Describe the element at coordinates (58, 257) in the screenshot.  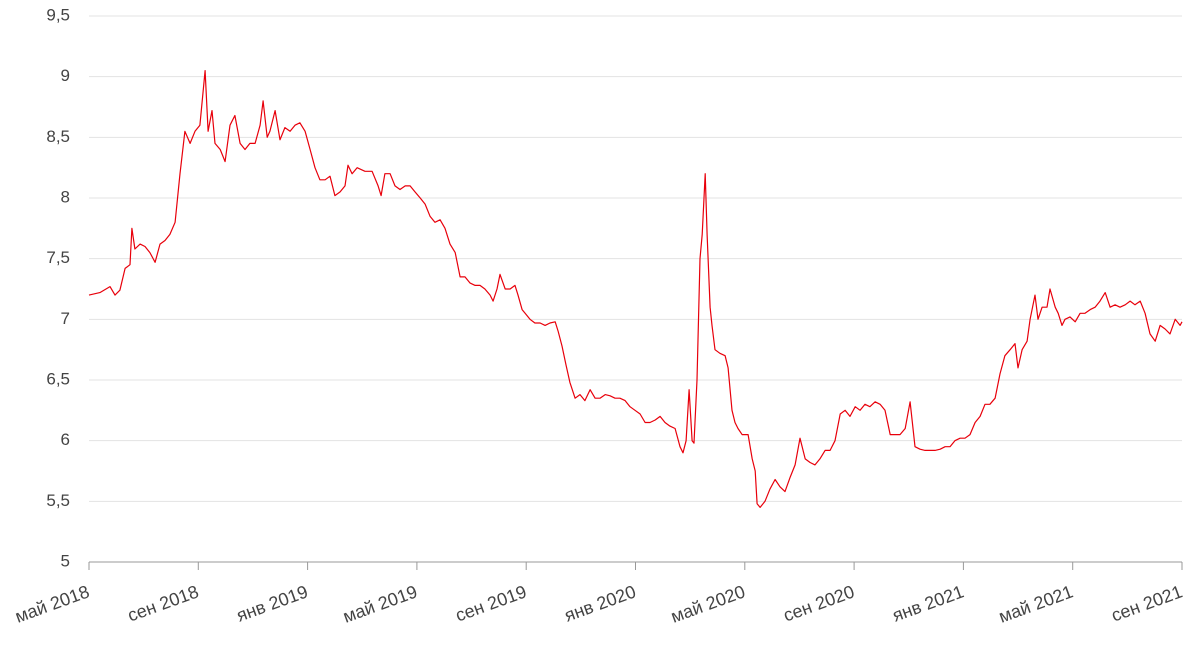
I see `y-tick-label: 7,5` at that location.